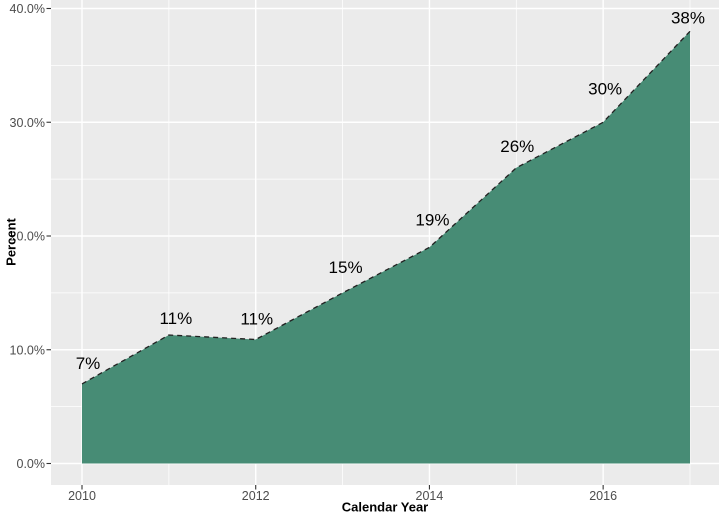 This screenshot has width=719, height=516. I want to click on y-tick-label: 40.0%, so click(27, 9).